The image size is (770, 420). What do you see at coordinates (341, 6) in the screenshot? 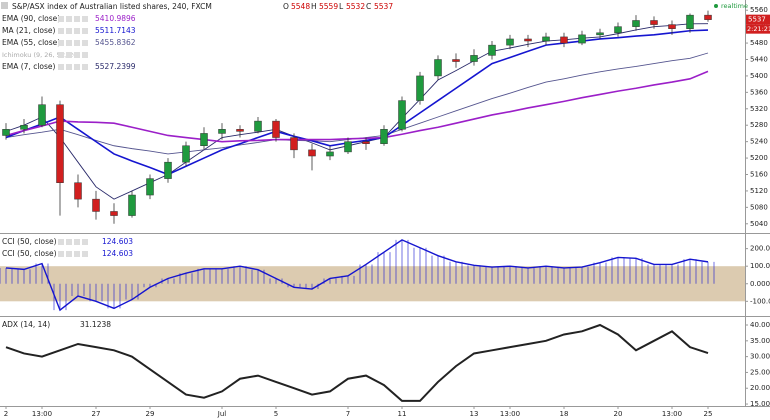
I see `ohlc-label: L` at bounding box center [341, 6].